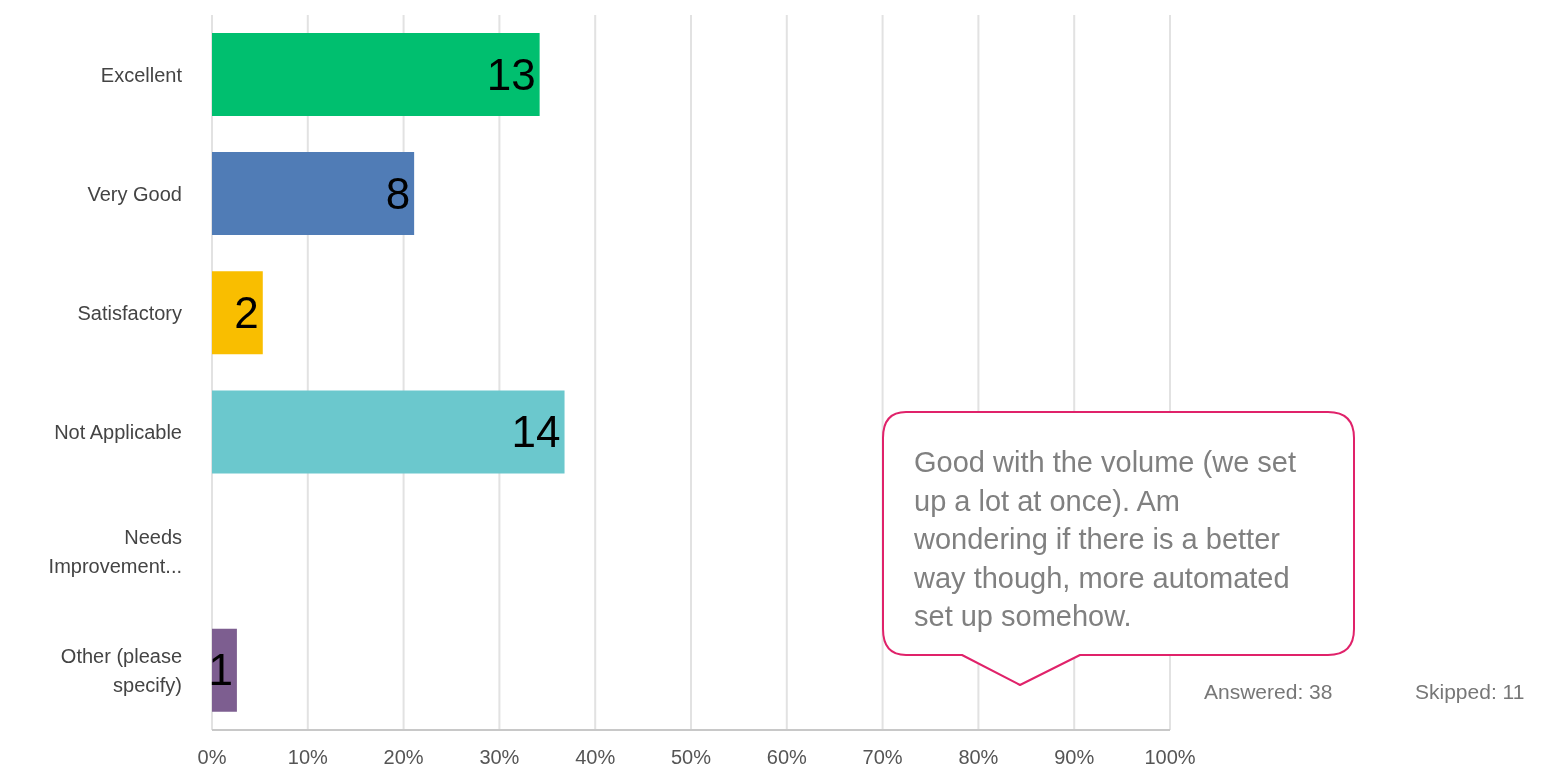  Describe the element at coordinates (403, 757) in the screenshot. I see `x-tick-label: 20%` at that location.